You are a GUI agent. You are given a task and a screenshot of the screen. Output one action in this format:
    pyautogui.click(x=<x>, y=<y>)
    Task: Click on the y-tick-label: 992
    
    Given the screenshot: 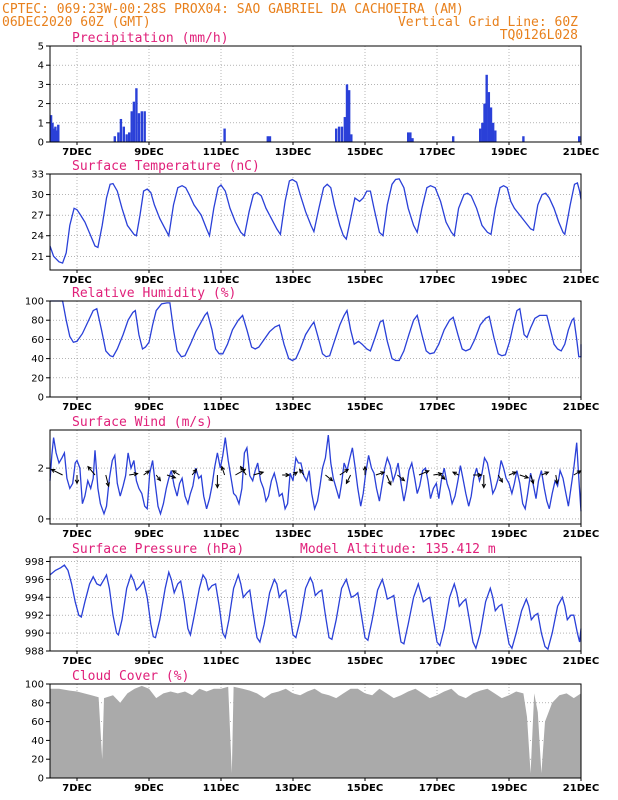 What is the action you would take?
    pyautogui.click(x=34, y=616)
    